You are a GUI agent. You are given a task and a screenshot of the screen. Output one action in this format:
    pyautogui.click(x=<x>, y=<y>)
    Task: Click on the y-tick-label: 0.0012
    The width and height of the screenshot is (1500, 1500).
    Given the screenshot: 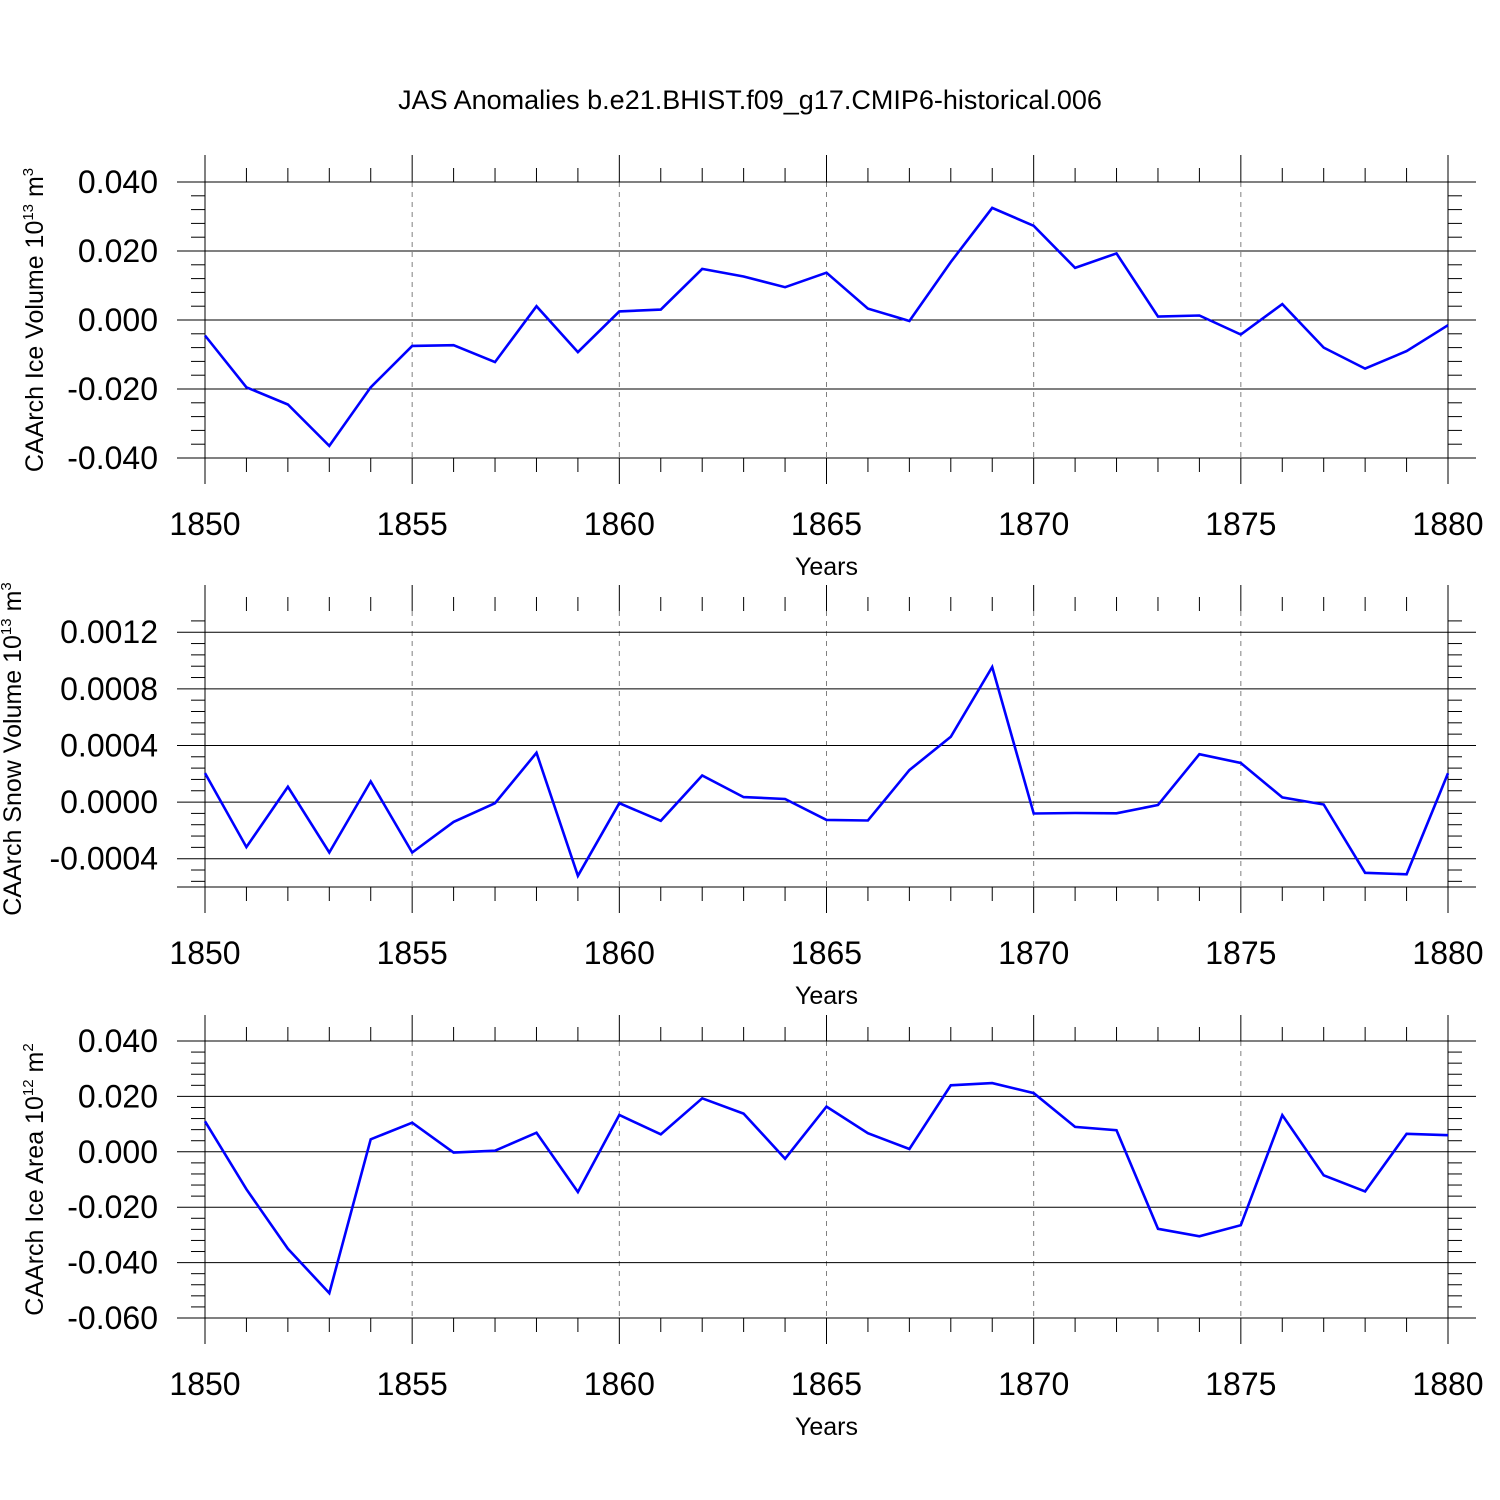 What is the action you would take?
    pyautogui.click(x=109, y=632)
    